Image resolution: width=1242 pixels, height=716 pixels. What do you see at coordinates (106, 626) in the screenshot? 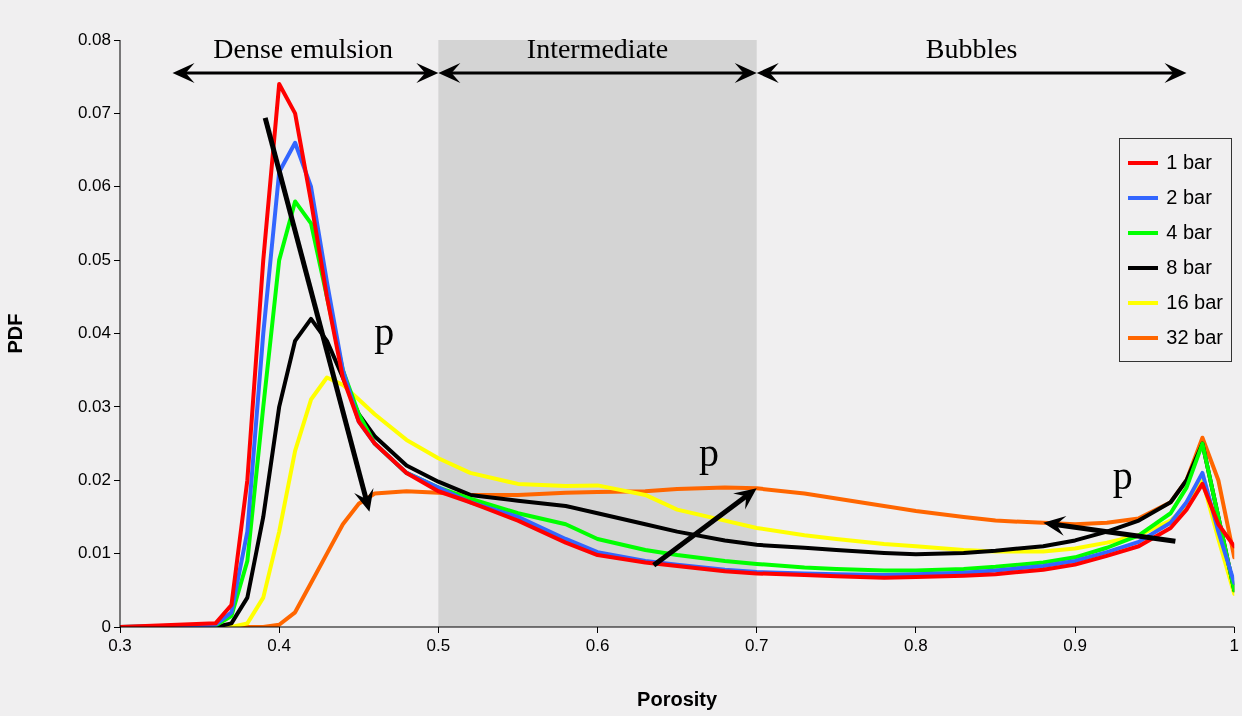
I see `y-tick-label: 0` at bounding box center [106, 626].